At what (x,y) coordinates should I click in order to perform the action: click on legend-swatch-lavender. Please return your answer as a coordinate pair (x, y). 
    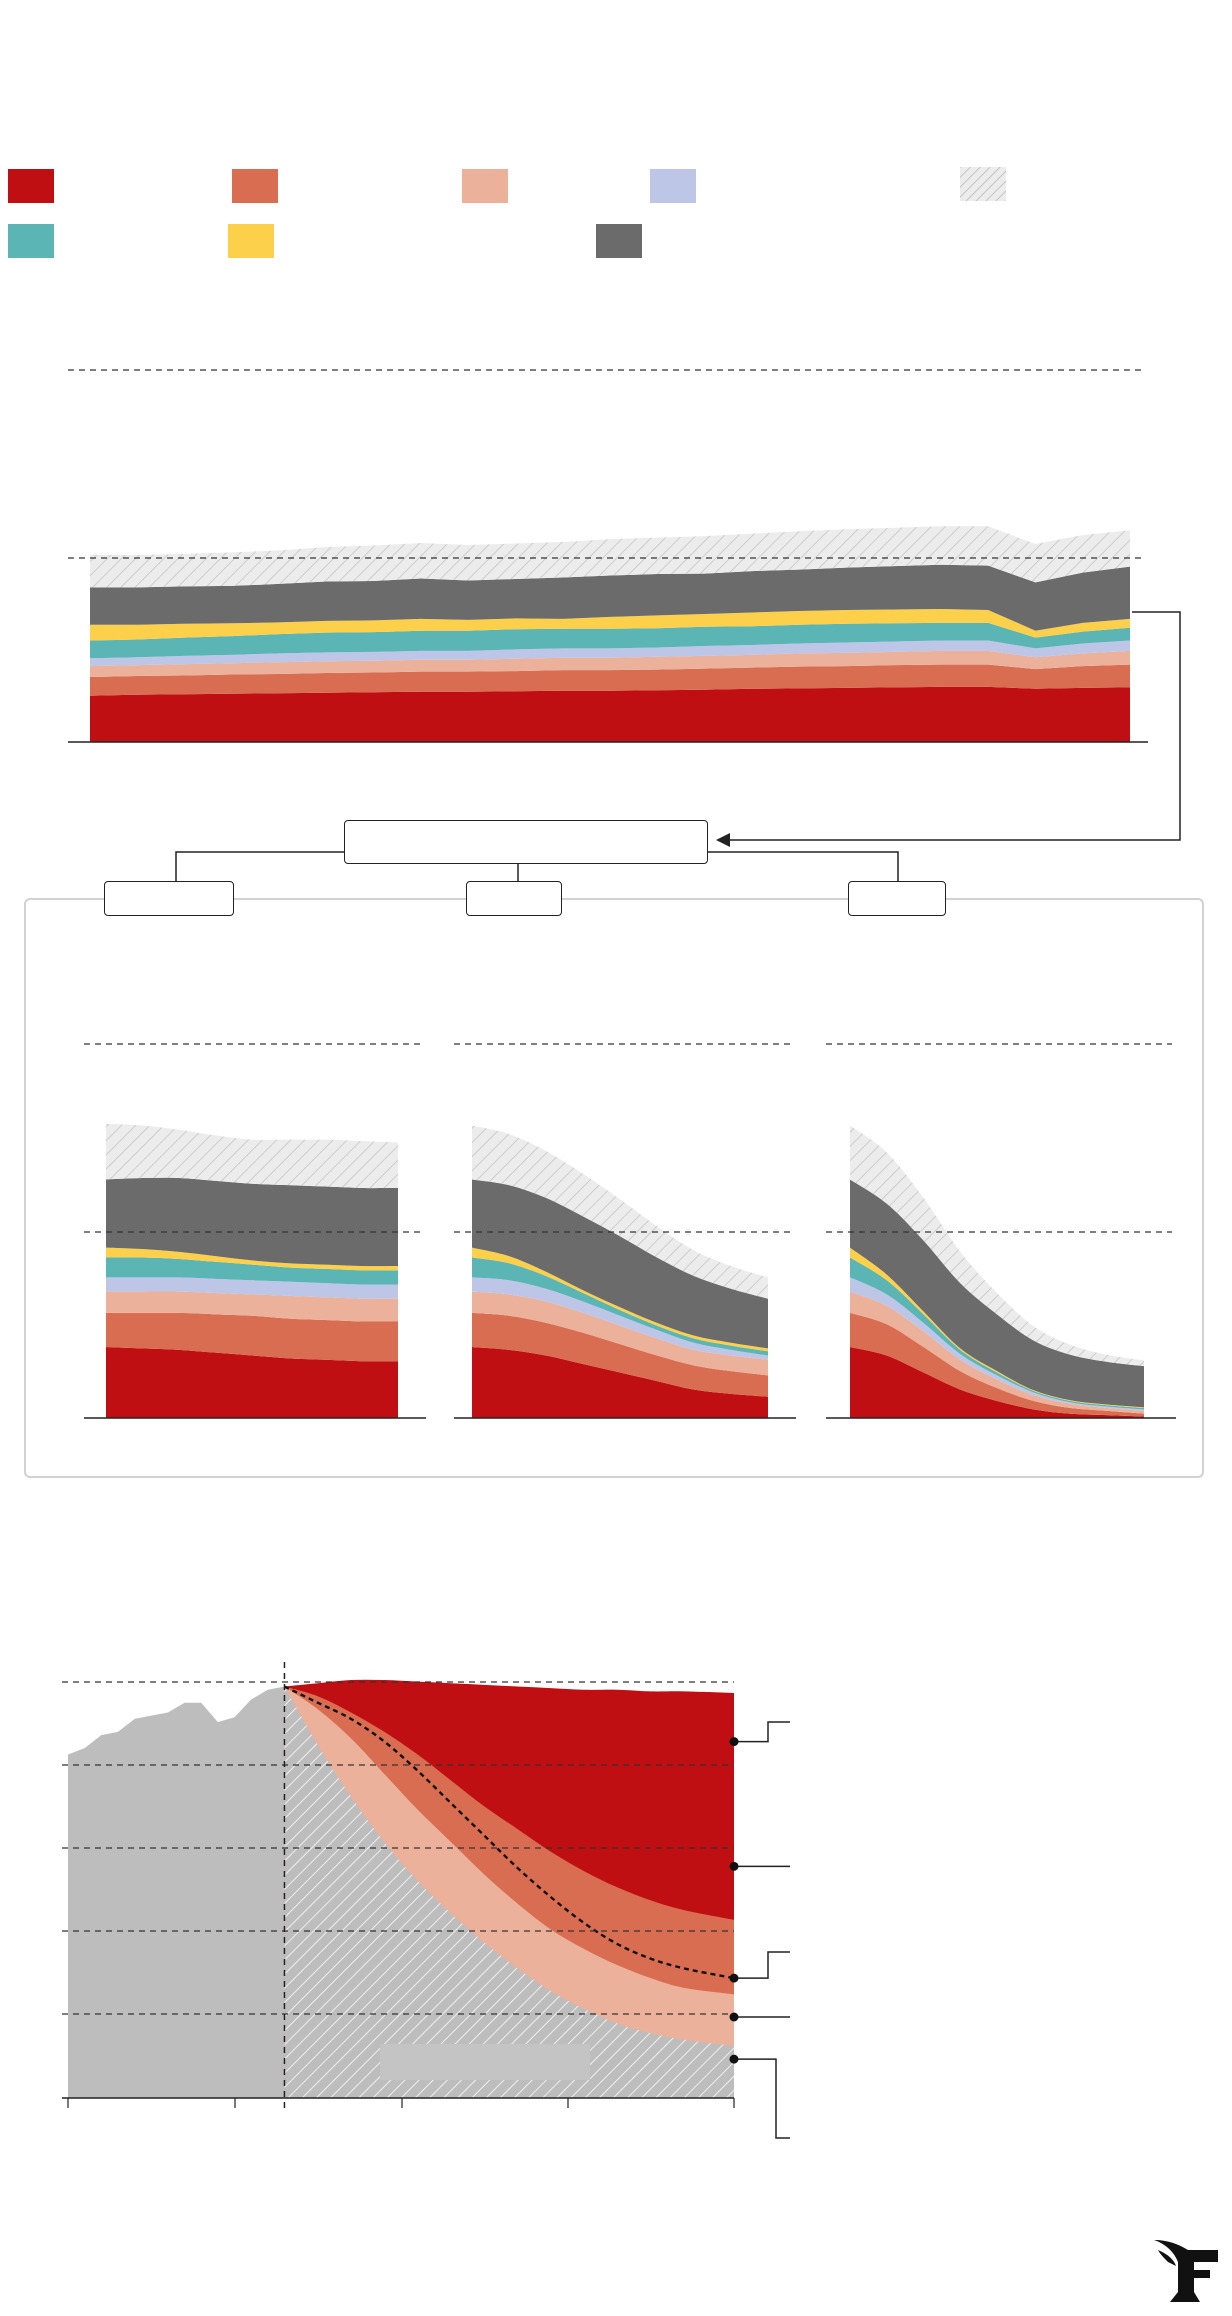
    Looking at the image, I should click on (673, 186).